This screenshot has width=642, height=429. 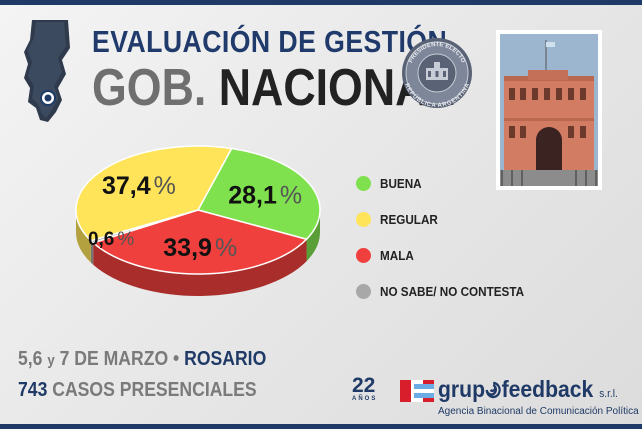 I want to click on pie-percent-regular: %, so click(x=165, y=186).